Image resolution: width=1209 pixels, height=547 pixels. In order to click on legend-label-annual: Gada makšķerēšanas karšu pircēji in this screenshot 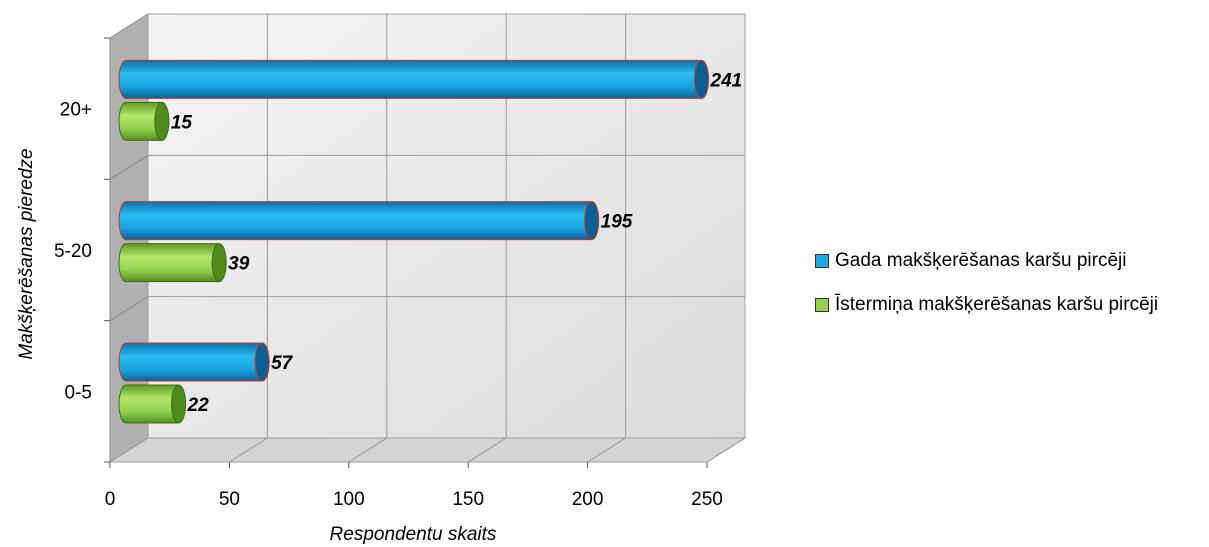, I will do `click(981, 260)`.